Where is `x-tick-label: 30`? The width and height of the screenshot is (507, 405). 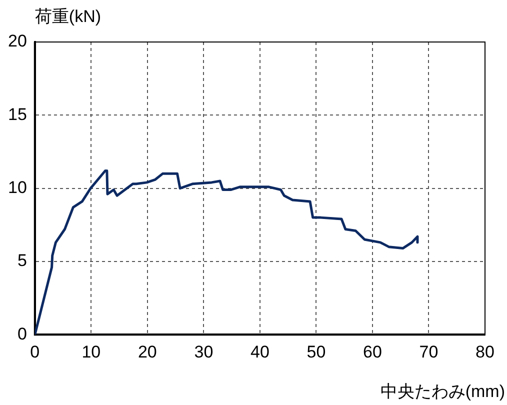
x-tick-label: 30 is located at coordinates (204, 352).